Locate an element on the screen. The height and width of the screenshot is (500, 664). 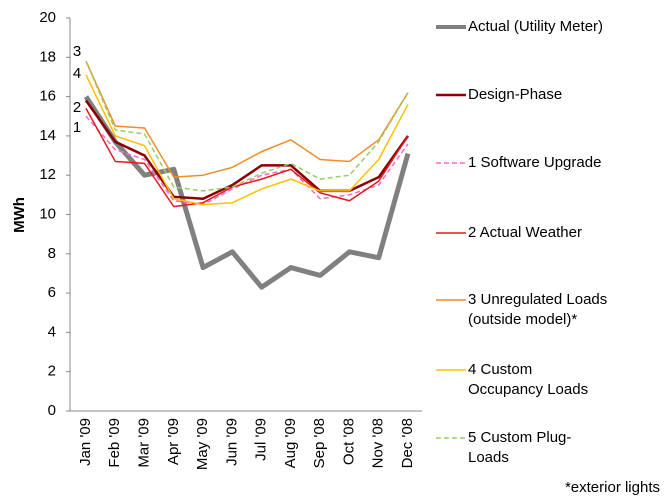
annotation: 4 is located at coordinates (77, 73).